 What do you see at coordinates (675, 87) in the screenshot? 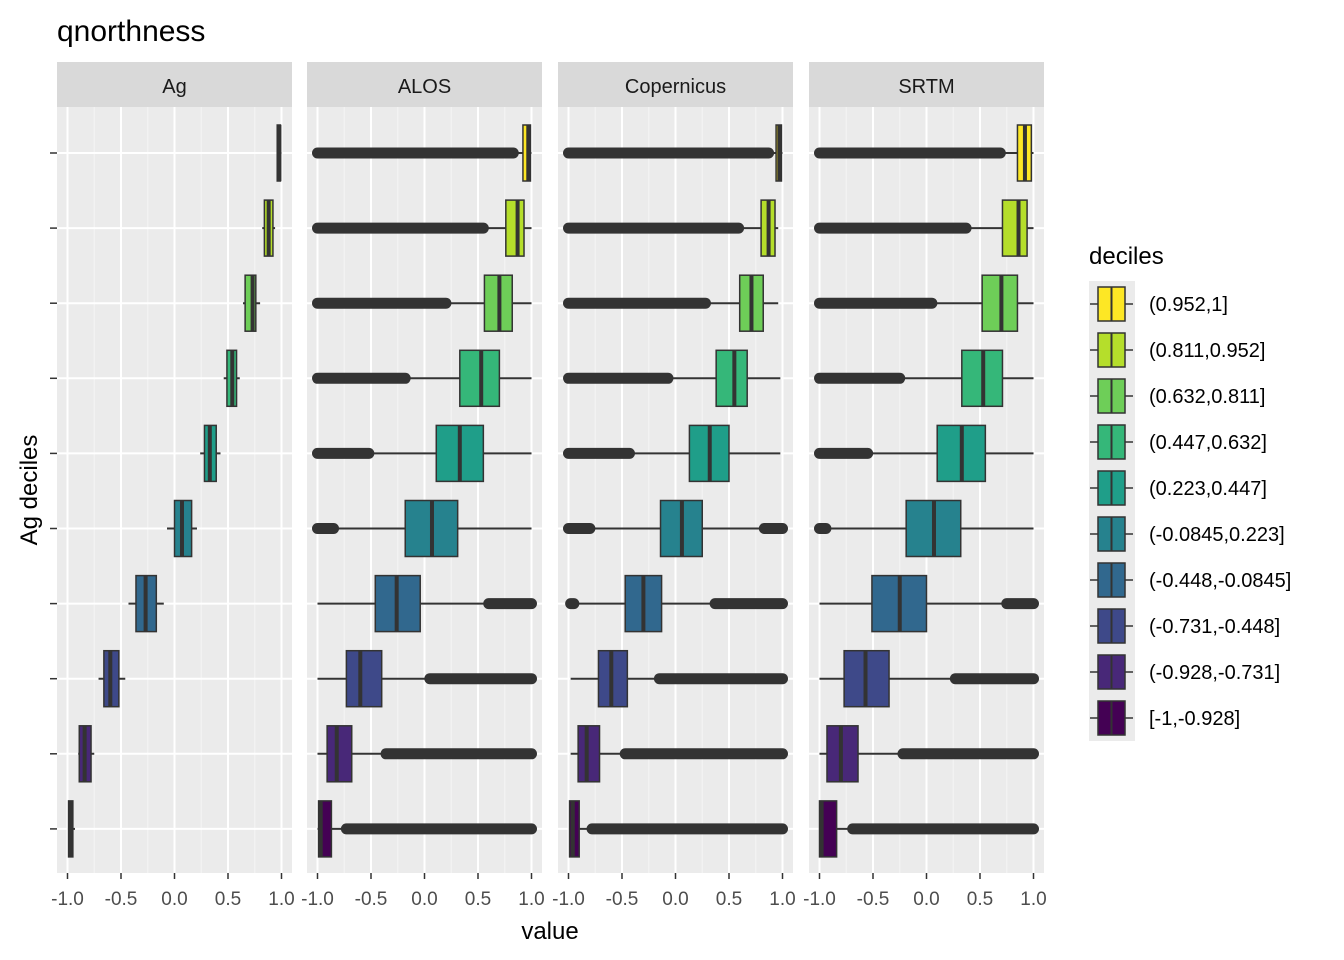
I see `facet-strip-label: Copernicus` at bounding box center [675, 87].